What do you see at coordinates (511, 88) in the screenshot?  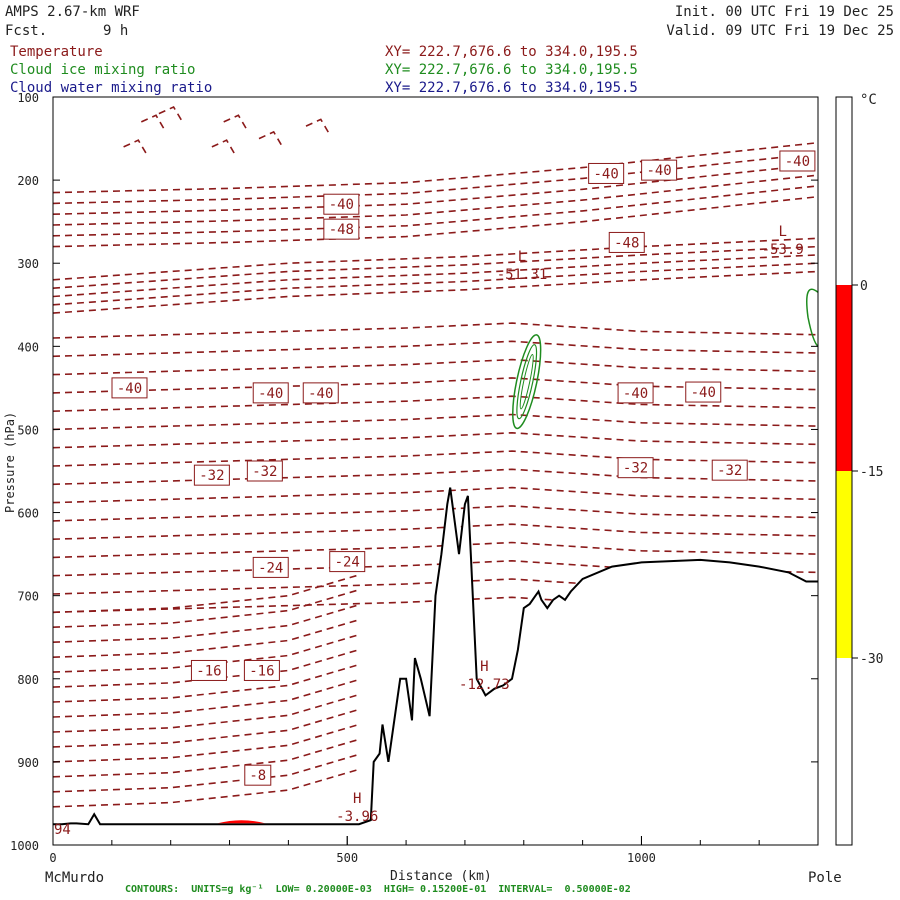 I see `field-cloud-water-xy: XY= 222.7,676.6 to 334.0,195.5` at bounding box center [511, 88].